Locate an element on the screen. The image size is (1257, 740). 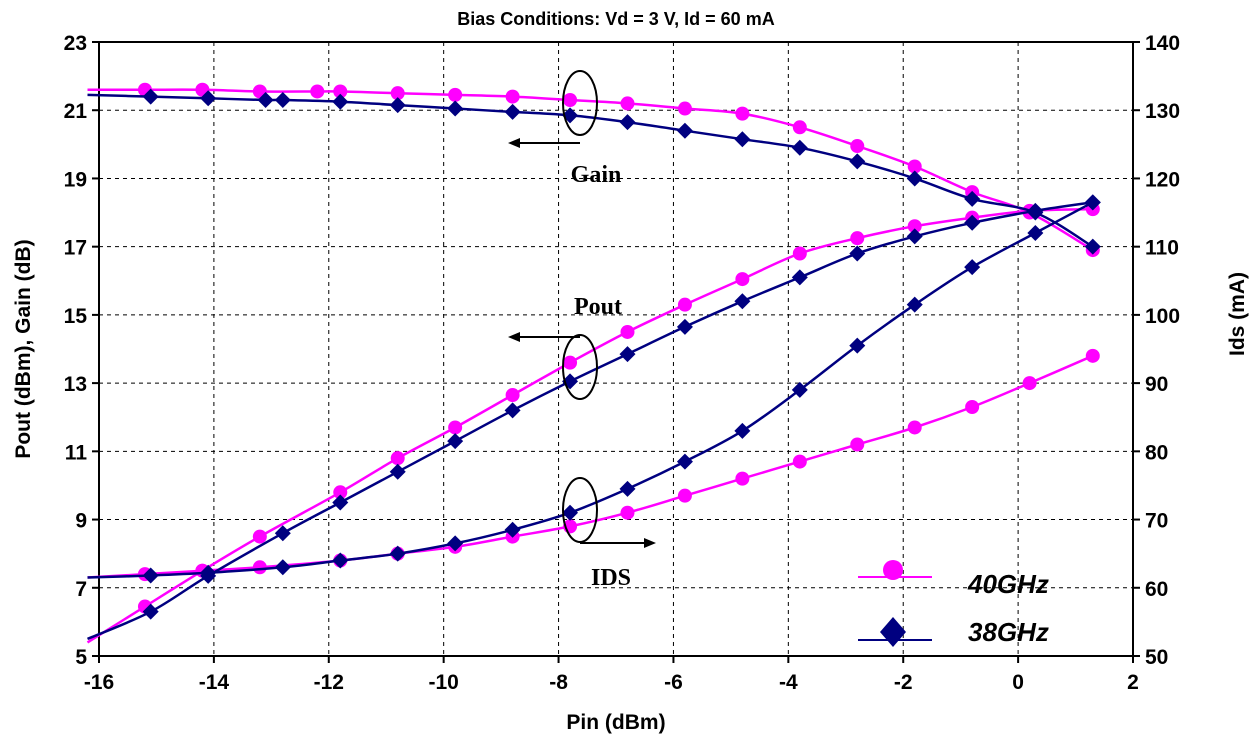
x-tick-label: -2 is located at coordinates (903, 682).